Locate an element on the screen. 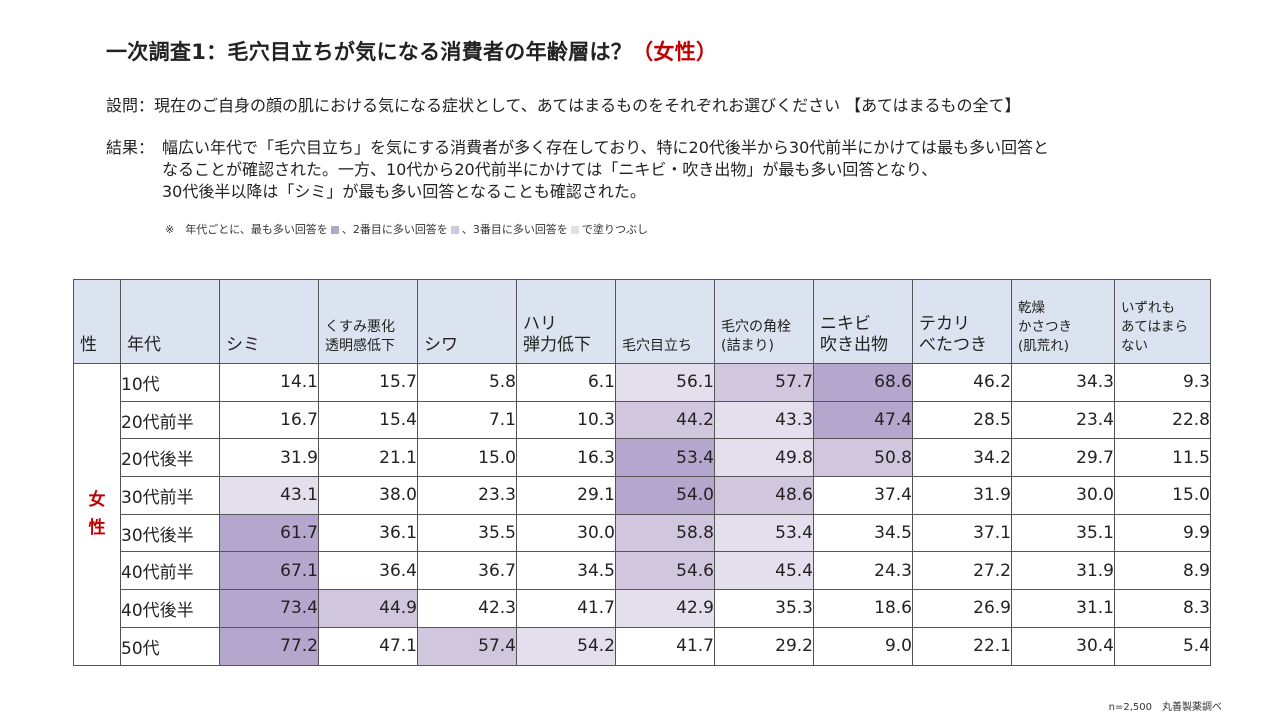  col-header-line: (詰まり) is located at coordinates (747, 346).